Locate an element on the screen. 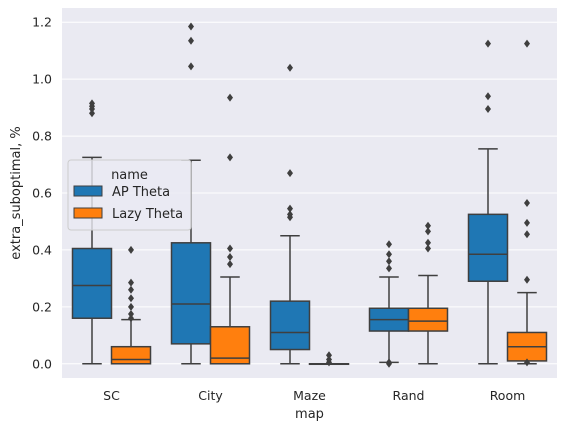 This screenshot has width=567, height=432. box-sc-lazy-theta is located at coordinates (131, 305).